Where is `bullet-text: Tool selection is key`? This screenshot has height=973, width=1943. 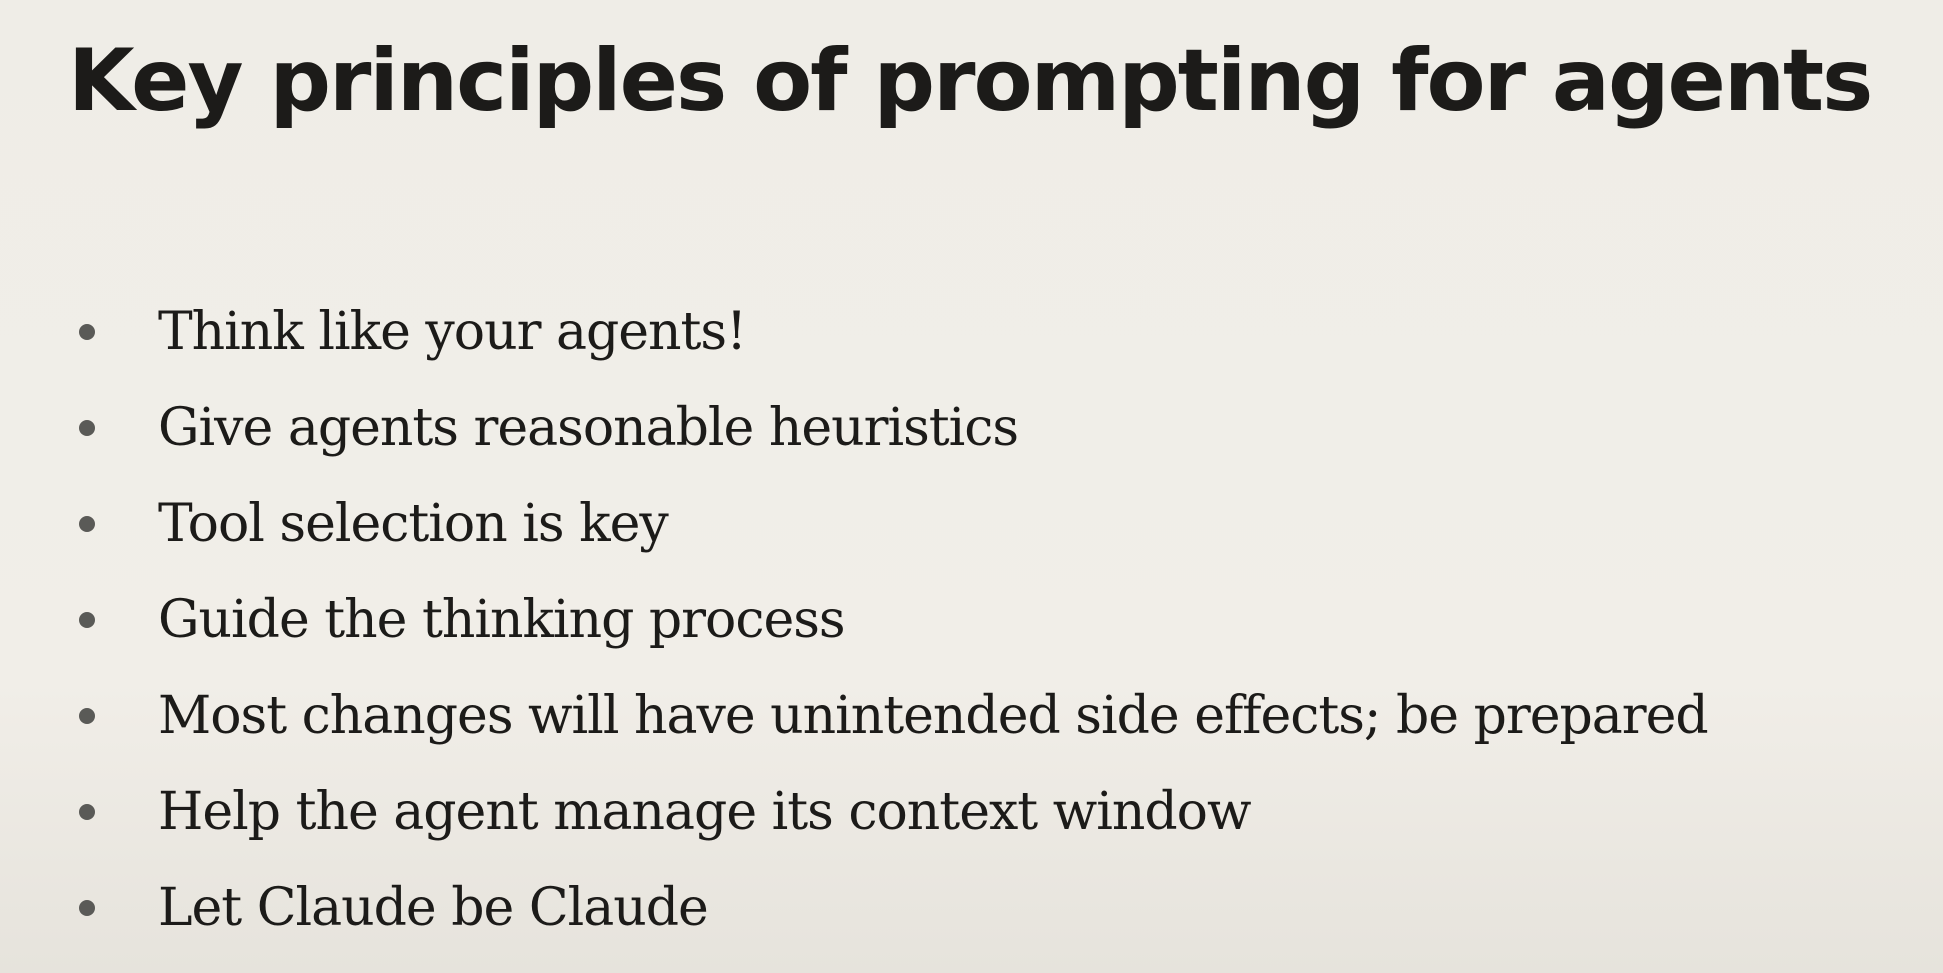
bullet-text: Tool selection is key is located at coordinates (413, 524).